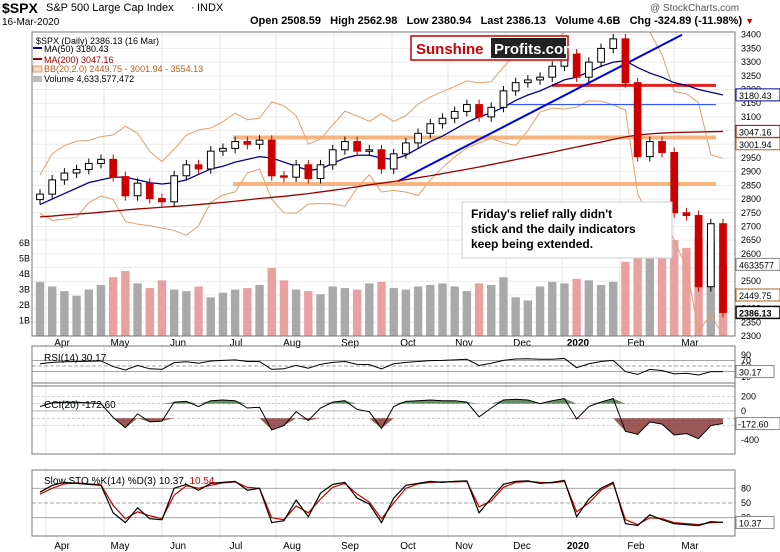 This screenshot has height=552, width=780. What do you see at coordinates (751, 62) in the screenshot?
I see `price-tick-3300: 3300` at bounding box center [751, 62].